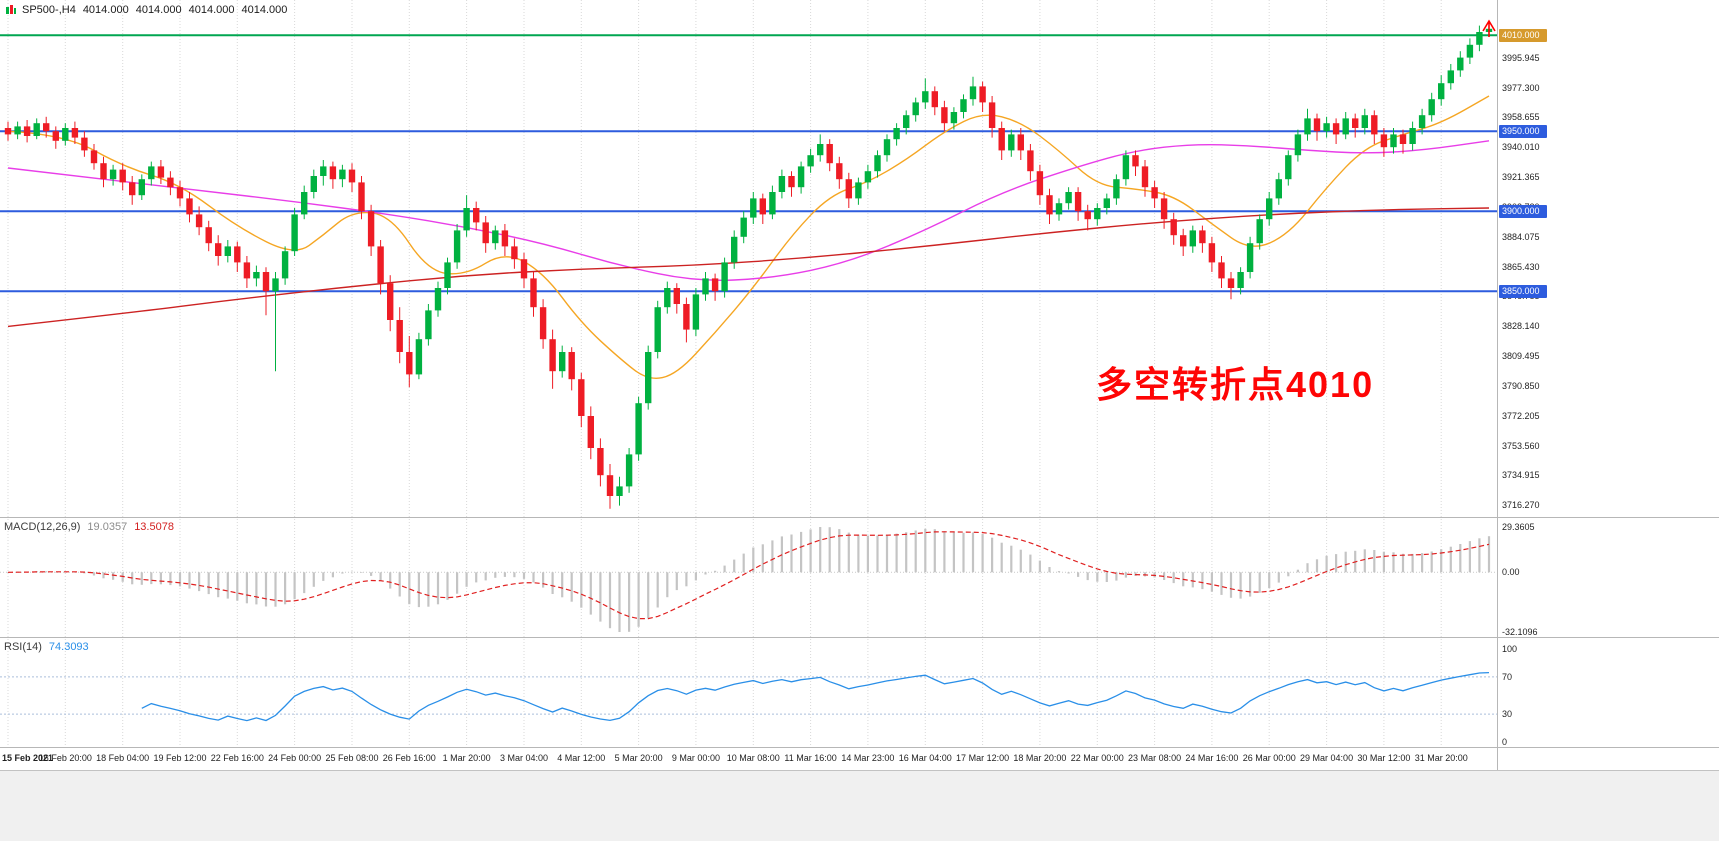  I want to click on price-tag-3950: 3950.000, so click(1523, 131).